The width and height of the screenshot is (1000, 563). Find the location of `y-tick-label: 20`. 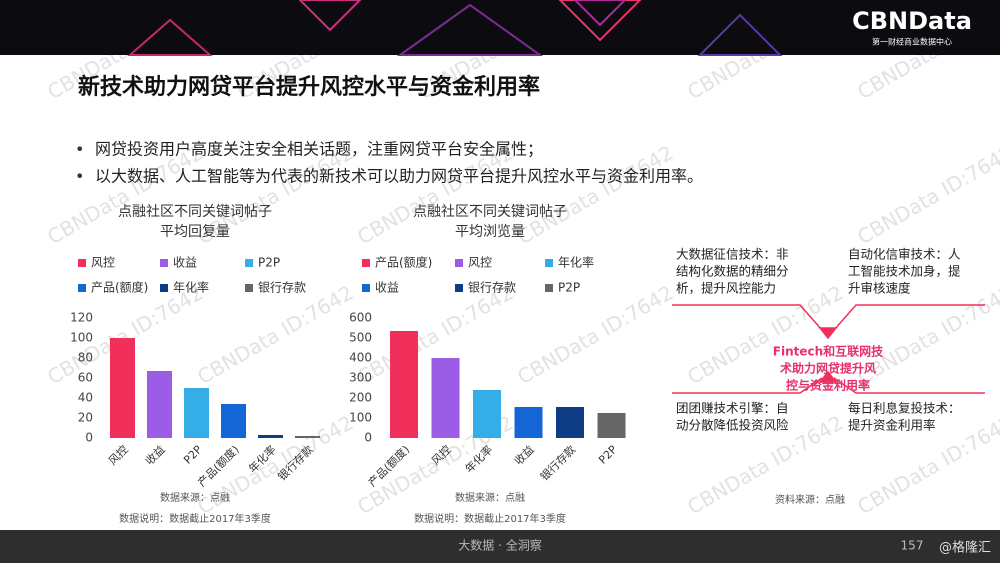

y-tick-label: 20 is located at coordinates (85, 418).